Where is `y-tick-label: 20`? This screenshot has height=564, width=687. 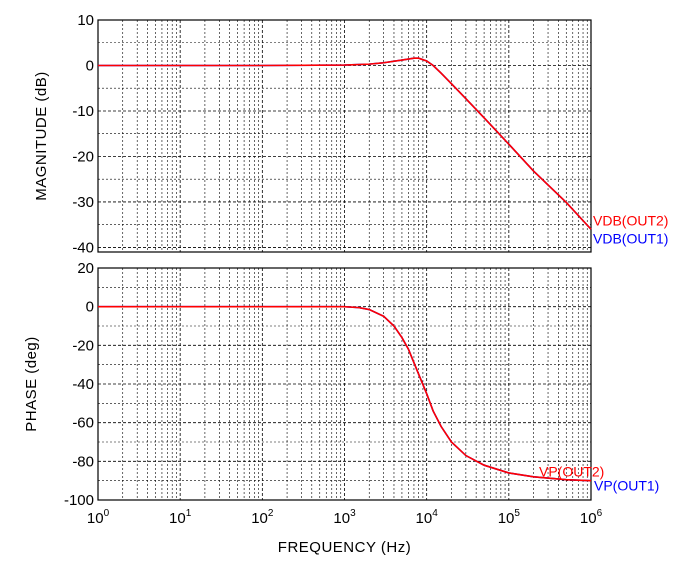
y-tick-label: 20 is located at coordinates (85, 268).